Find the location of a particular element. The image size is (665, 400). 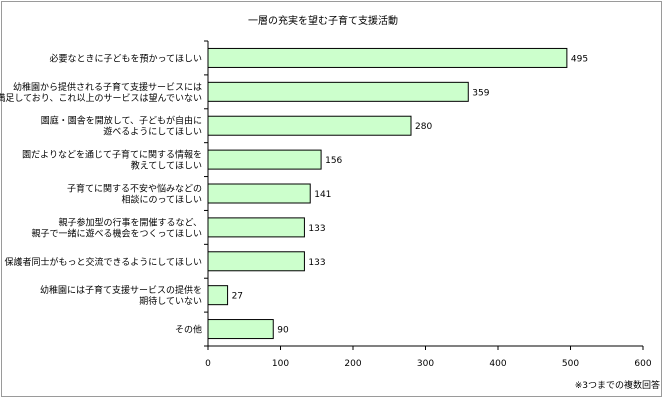

chart-note: ※3つまでの複数回答 is located at coordinates (617, 385).